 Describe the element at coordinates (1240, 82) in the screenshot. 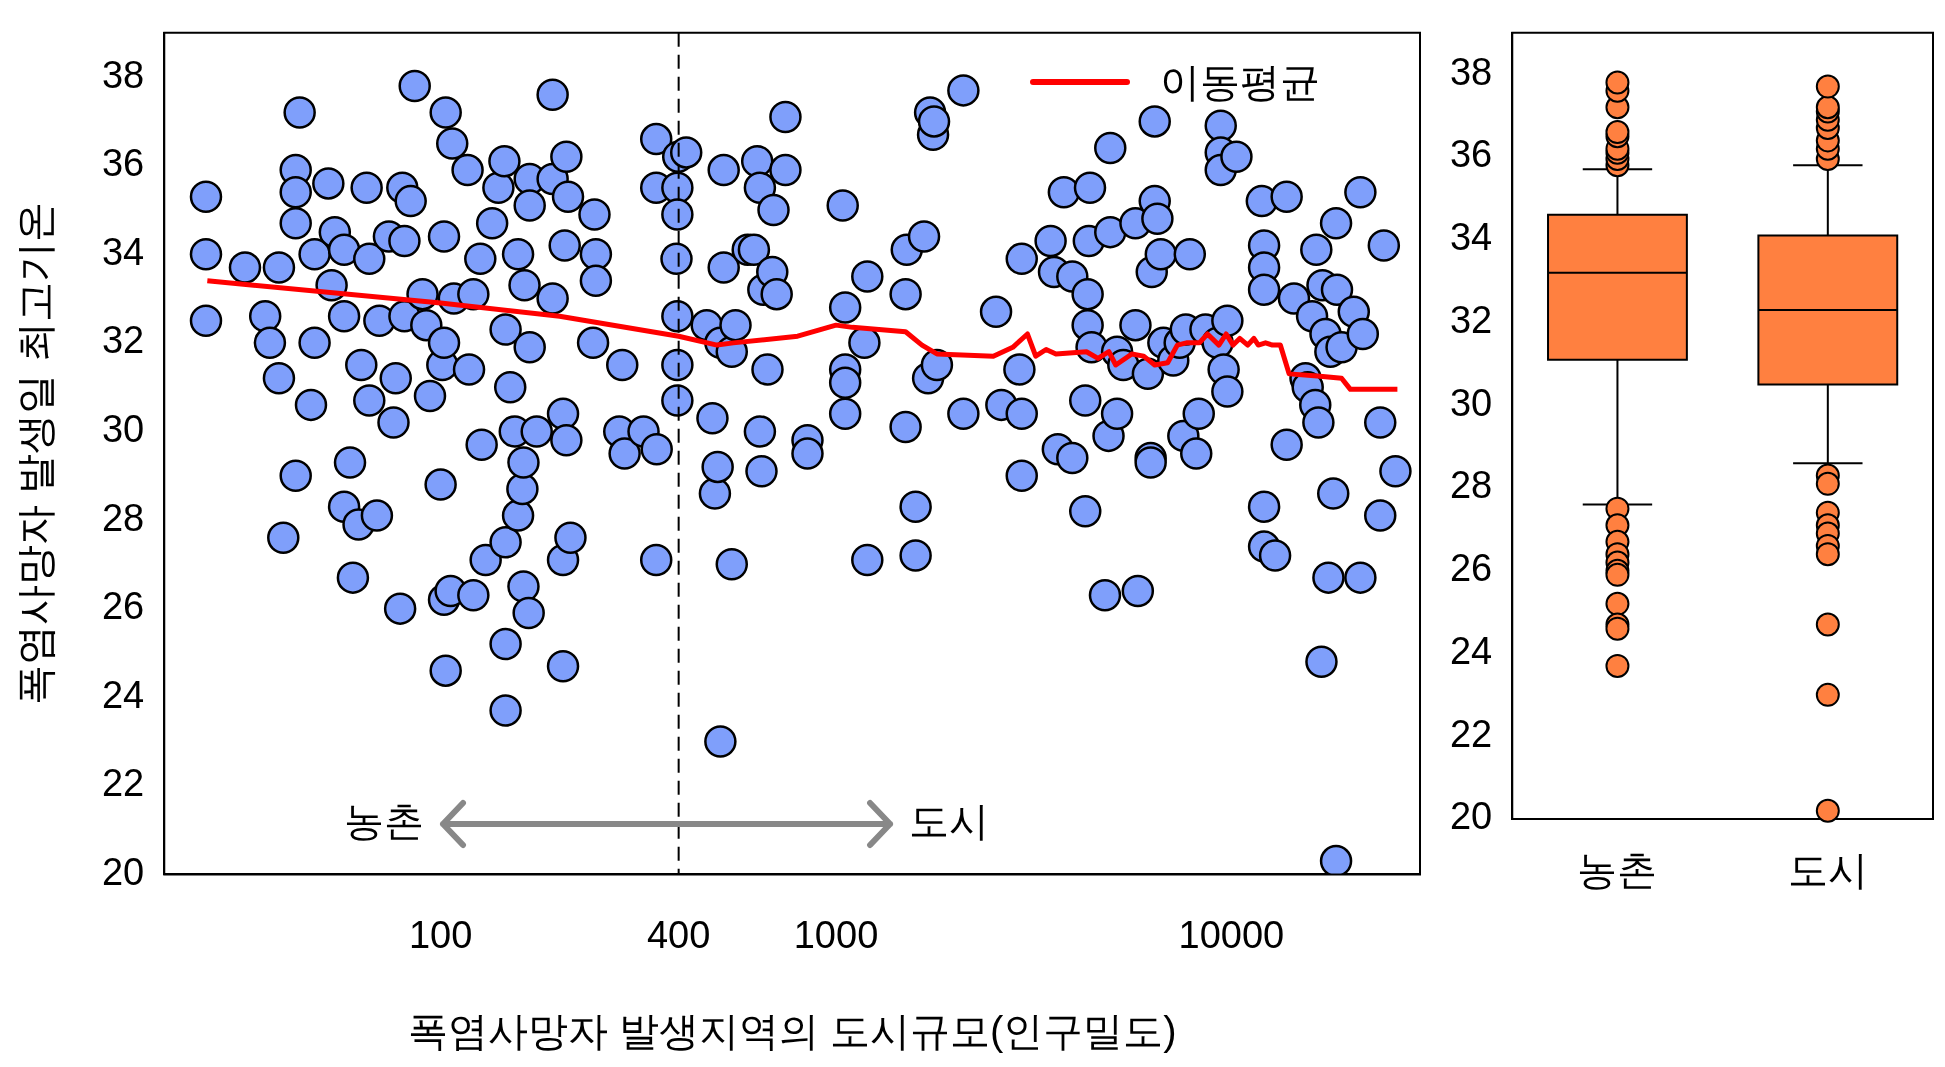

I see `legend-label: 이동평균` at that location.